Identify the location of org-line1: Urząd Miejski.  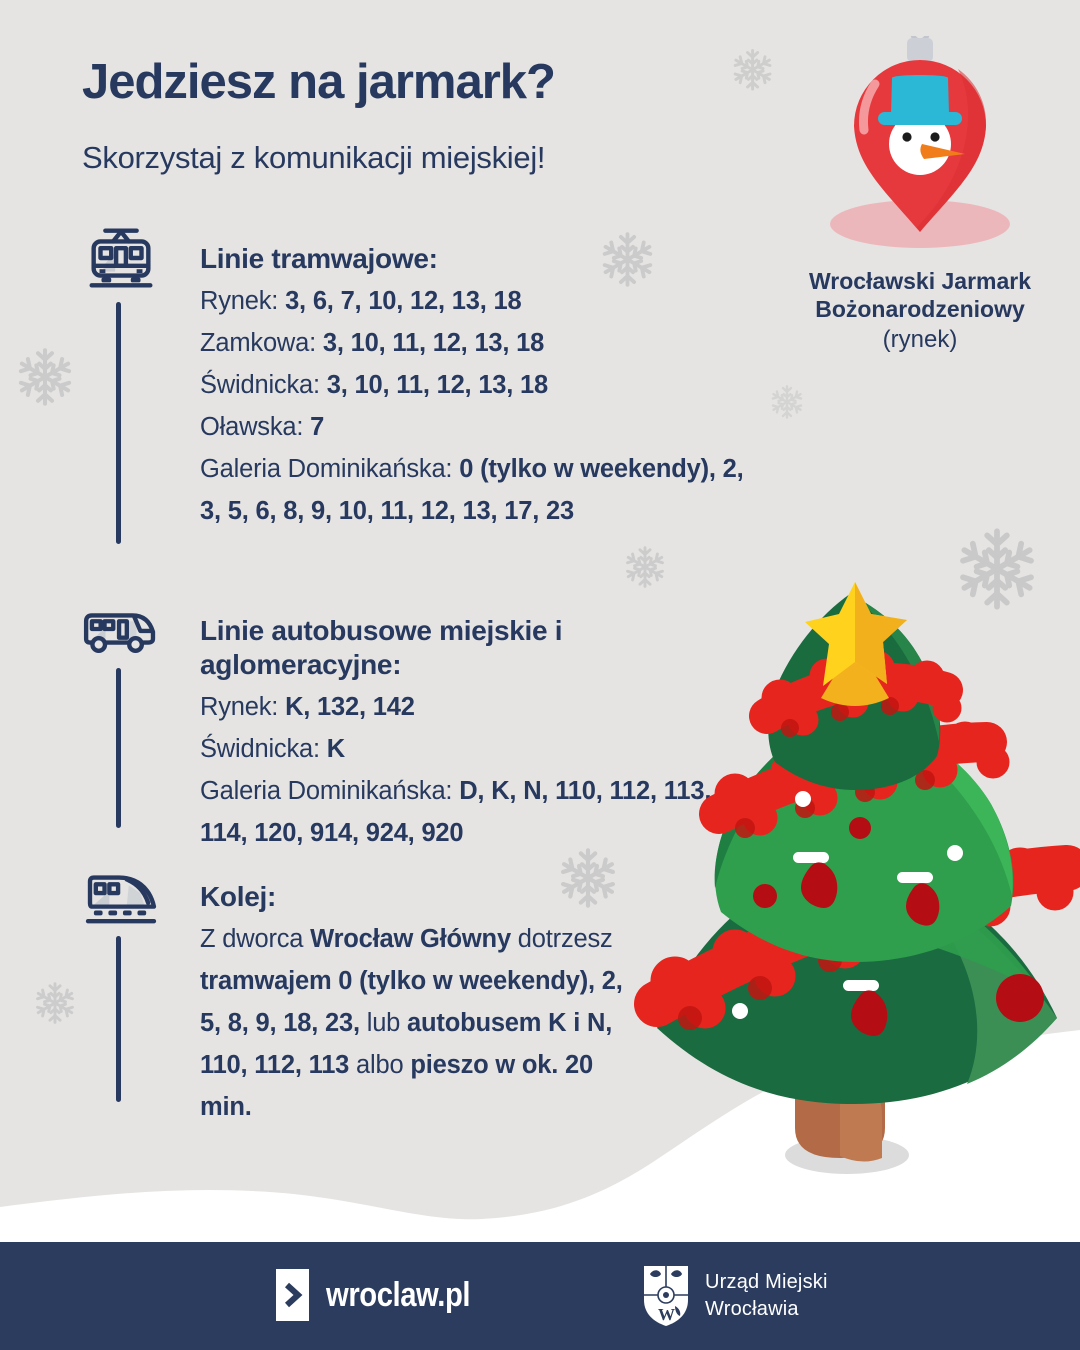
(766, 1282).